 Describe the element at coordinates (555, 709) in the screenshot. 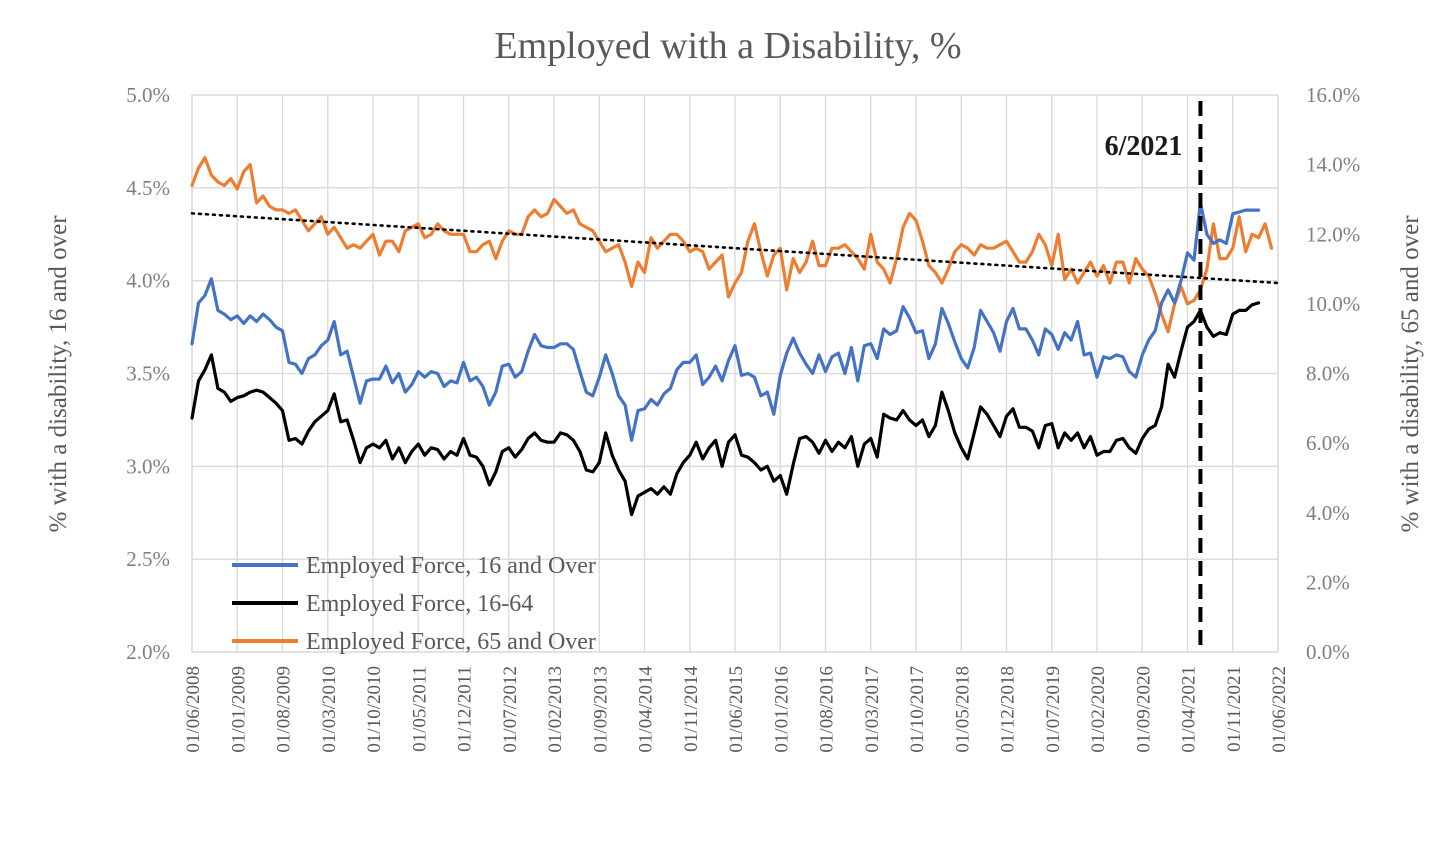

I see `x-tick-label: 01/02/2013` at that location.